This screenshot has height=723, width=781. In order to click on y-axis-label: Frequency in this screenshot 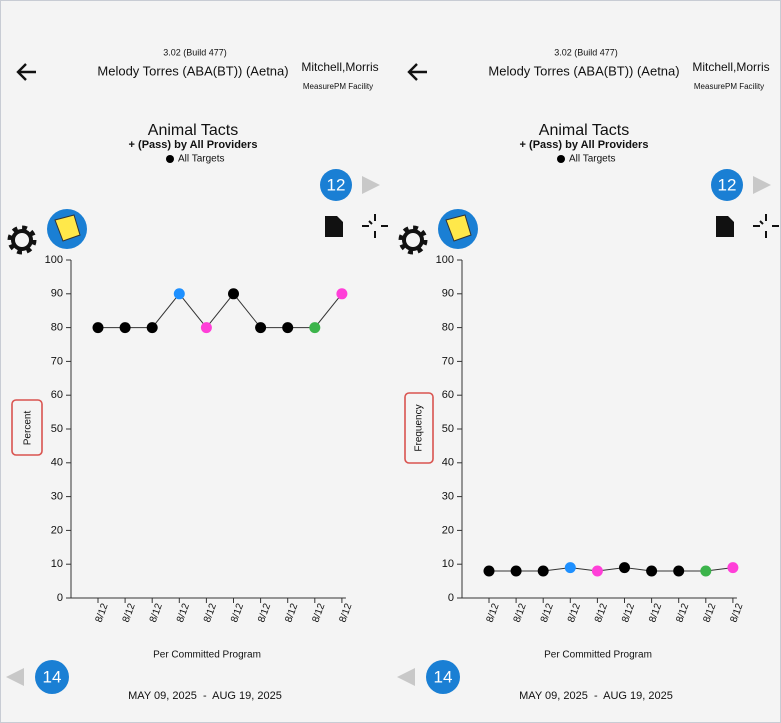, I will do `click(419, 427)`.